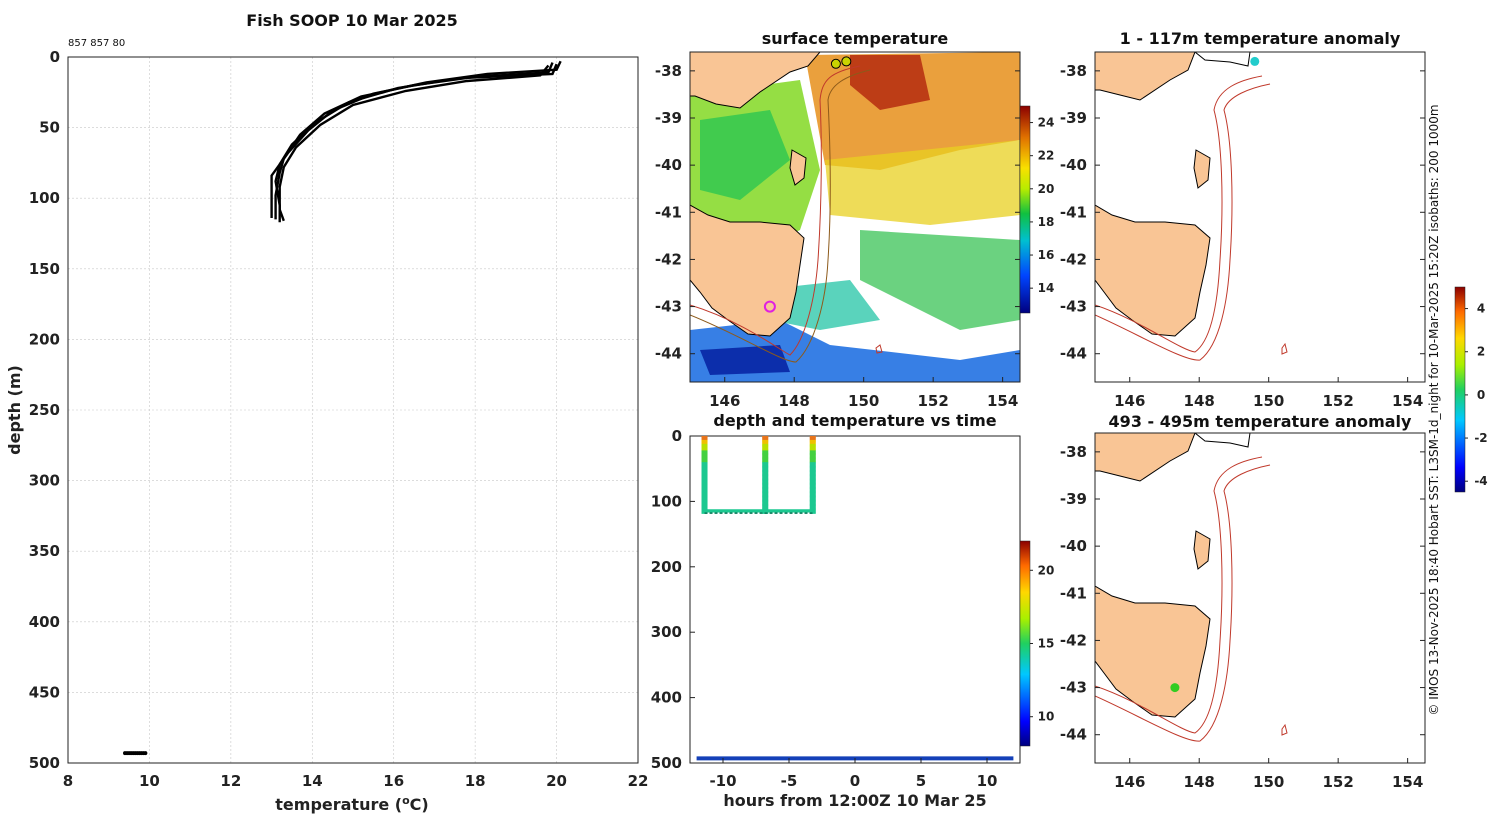 This screenshot has height=820, width=1500. Describe the element at coordinates (1460, 389) in the screenshot. I see `anomaly-colorbar` at that location.